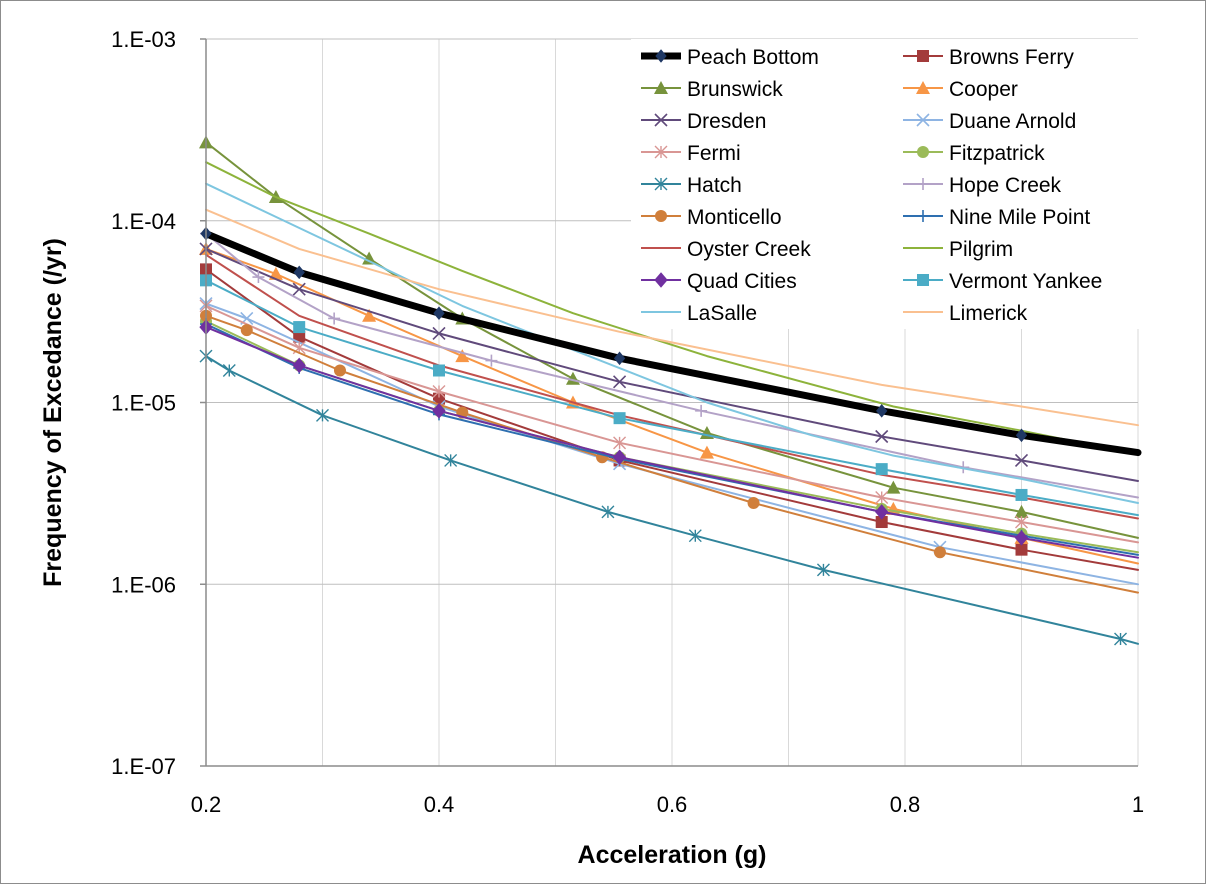 Image resolution: width=1206 pixels, height=885 pixels. What do you see at coordinates (989, 121) in the screenshot?
I see `legend-entry-duane-arnold: Duane Arnold` at bounding box center [989, 121].